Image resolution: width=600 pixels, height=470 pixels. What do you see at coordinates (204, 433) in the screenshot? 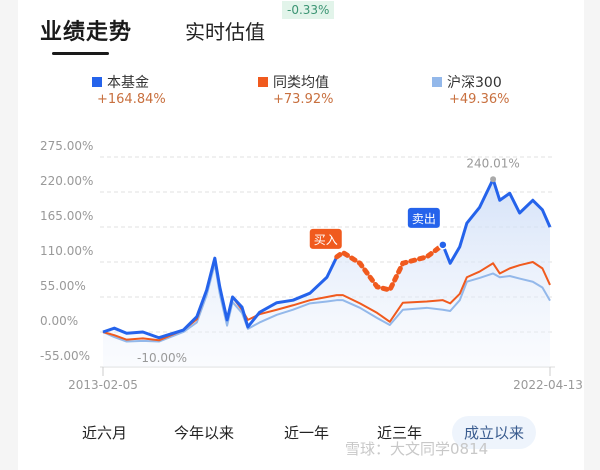
I see `period-ytd: 今年以来` at bounding box center [204, 433].